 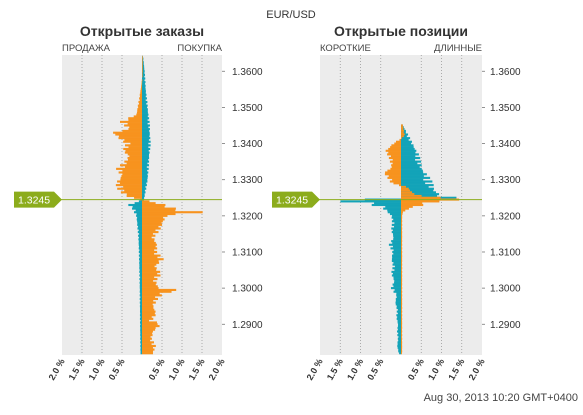 What do you see at coordinates (117, 369) in the screenshot?
I see `x-tick-label: 0.5 %` at bounding box center [117, 369].